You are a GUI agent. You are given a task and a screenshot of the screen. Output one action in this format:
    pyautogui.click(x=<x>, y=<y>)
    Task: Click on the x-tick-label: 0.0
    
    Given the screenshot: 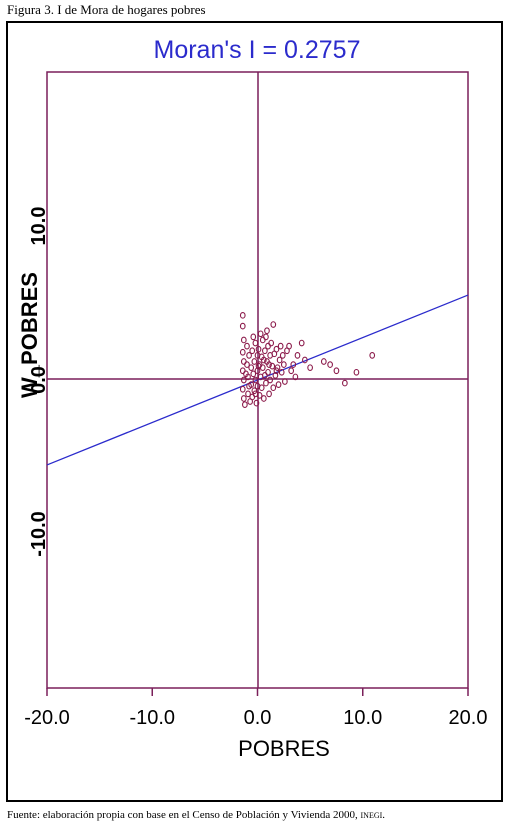 What is the action you would take?
    pyautogui.click(x=258, y=718)
    